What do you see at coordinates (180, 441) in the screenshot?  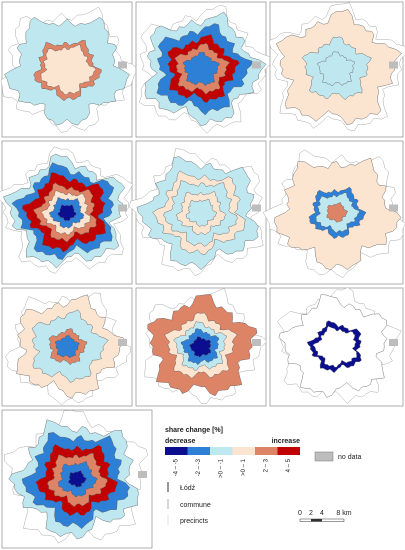 I see `legend-decrease: decrease` at bounding box center [180, 441].